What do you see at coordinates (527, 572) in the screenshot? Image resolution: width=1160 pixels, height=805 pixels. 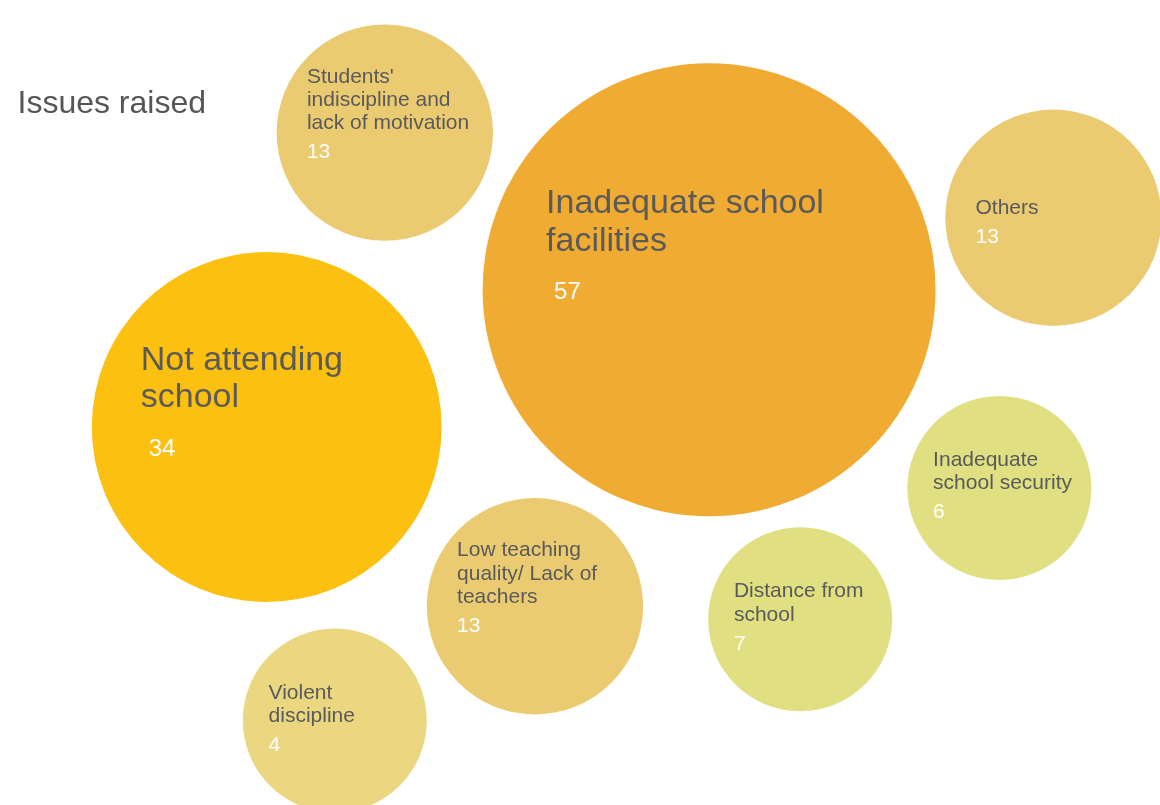 I see `category-label: Low teaching quality/ Lack of teachers` at bounding box center [527, 572].